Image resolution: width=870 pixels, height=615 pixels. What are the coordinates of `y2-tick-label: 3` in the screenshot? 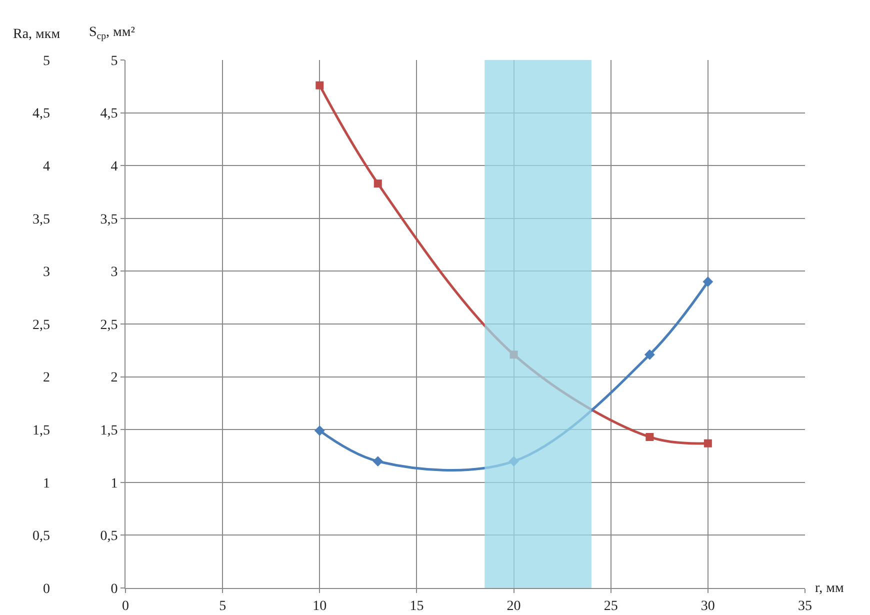 It's located at (46, 272).